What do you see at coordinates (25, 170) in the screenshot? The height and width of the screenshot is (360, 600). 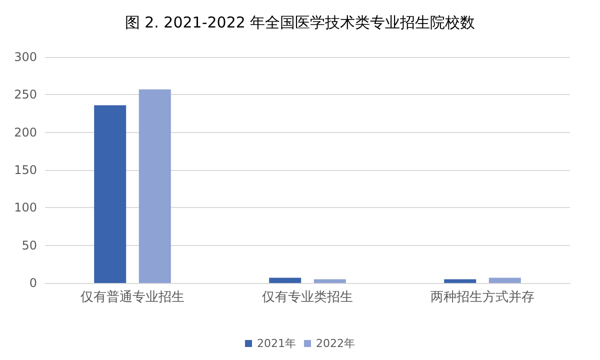 I see `y-tick-label: 150` at bounding box center [25, 170].